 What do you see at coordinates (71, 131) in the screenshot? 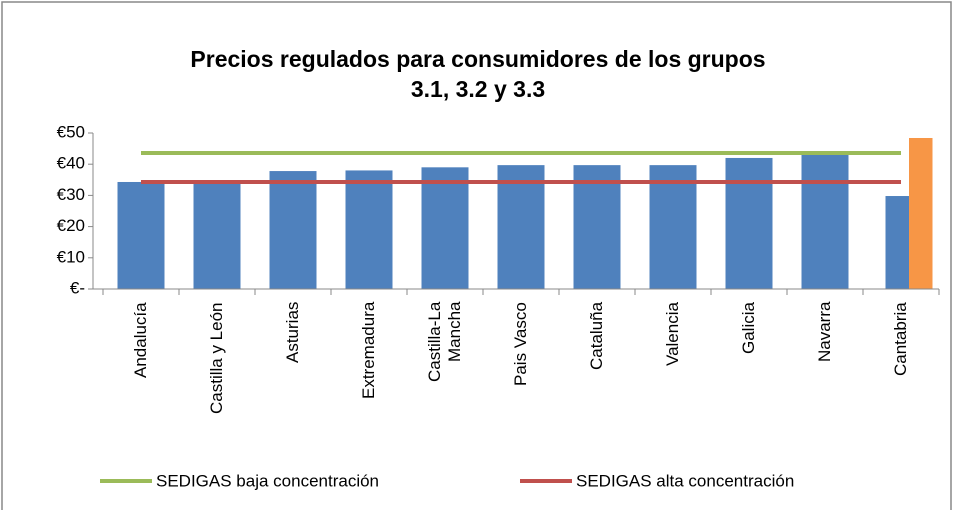
I see `y-tick-label: €50` at bounding box center [71, 131].